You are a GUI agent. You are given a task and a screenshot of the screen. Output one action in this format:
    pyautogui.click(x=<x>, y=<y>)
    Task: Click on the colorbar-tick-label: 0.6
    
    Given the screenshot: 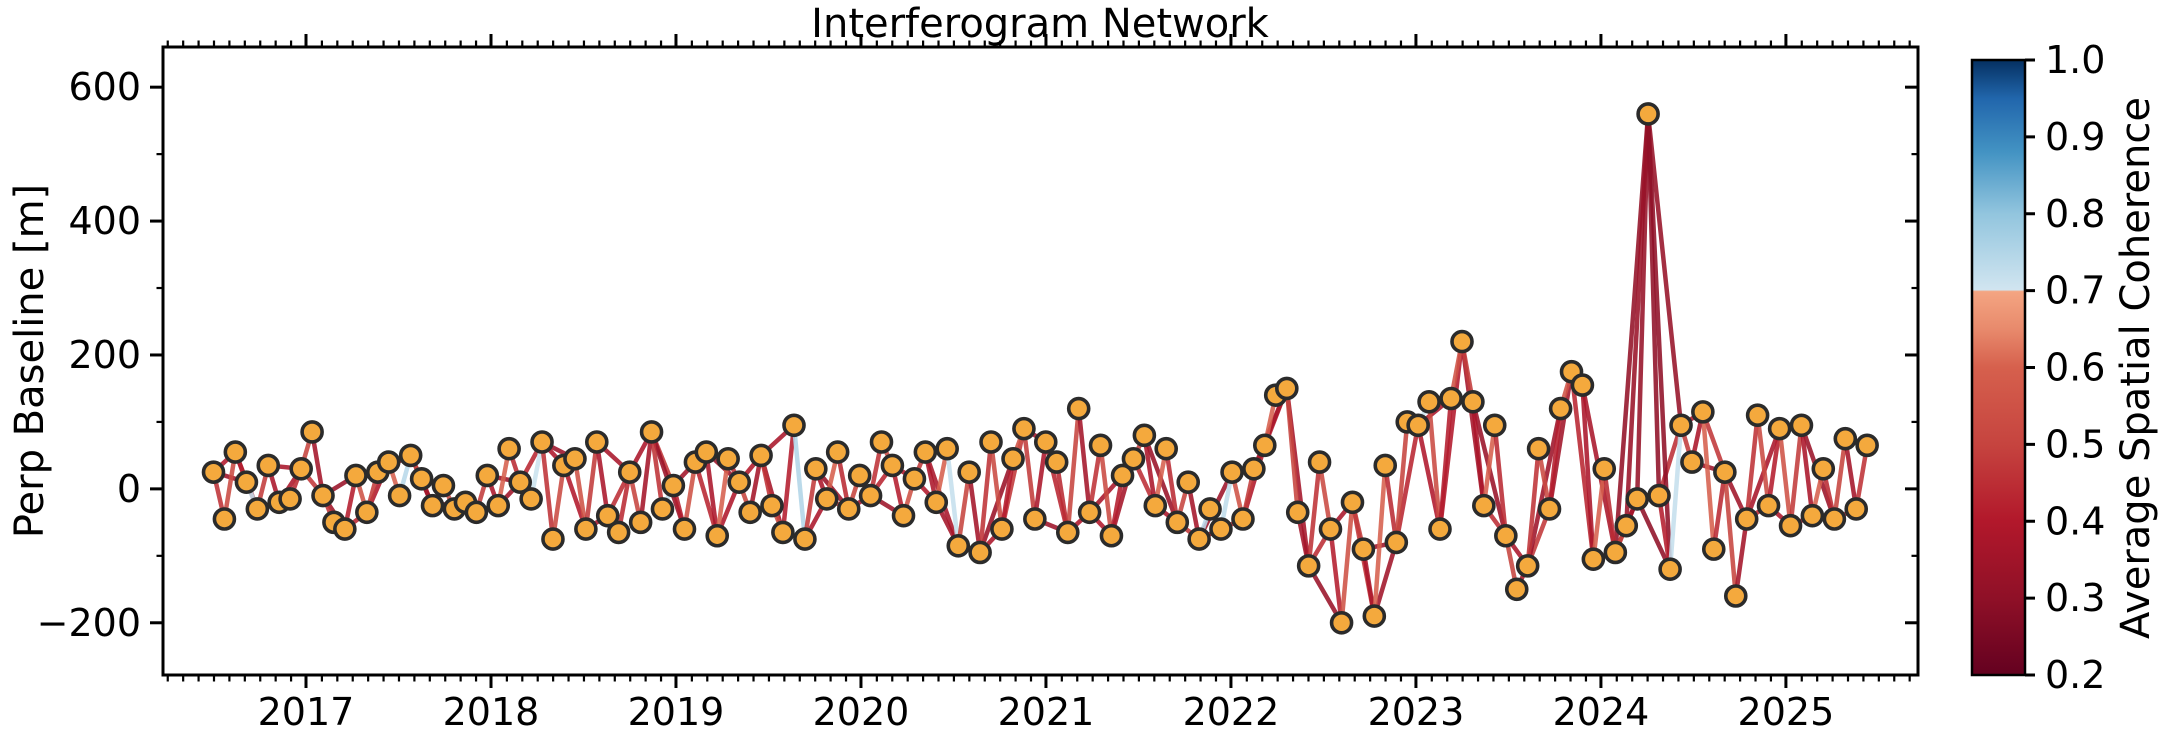 What is the action you would take?
    pyautogui.click(x=2075, y=368)
    